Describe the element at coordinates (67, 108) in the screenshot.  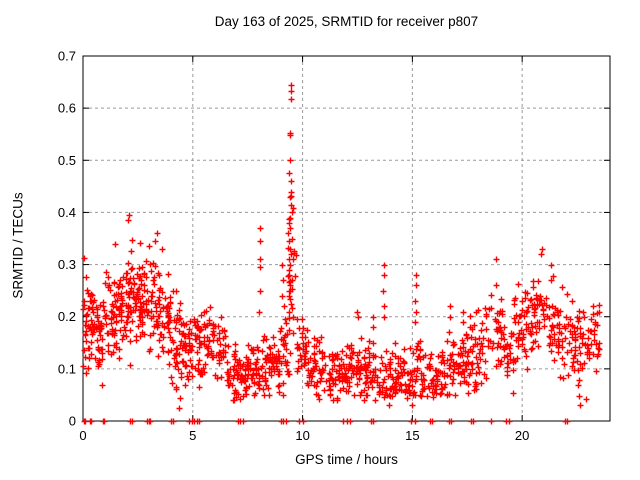
I see `y-tick-label: 0.6` at that location.